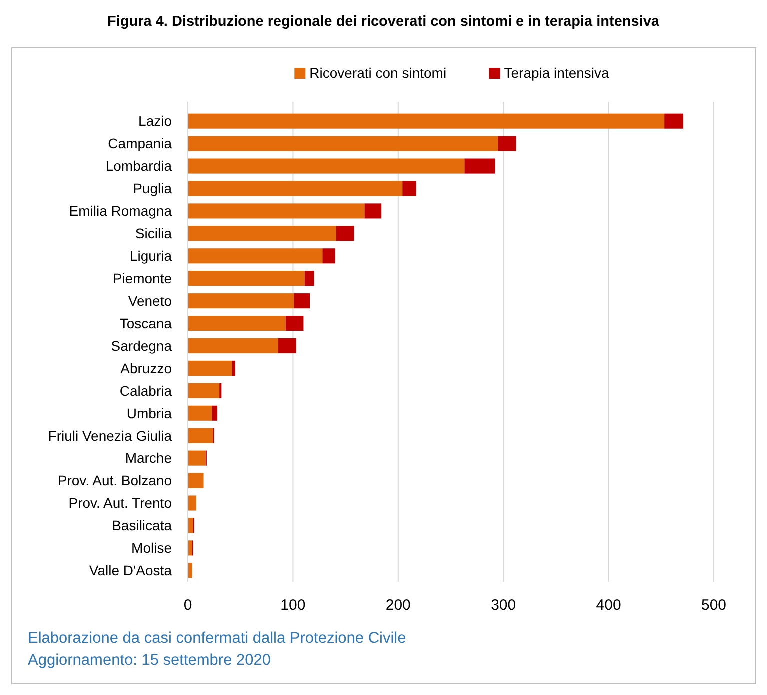  I want to click on y-tick-label: Puglia, so click(152, 188).